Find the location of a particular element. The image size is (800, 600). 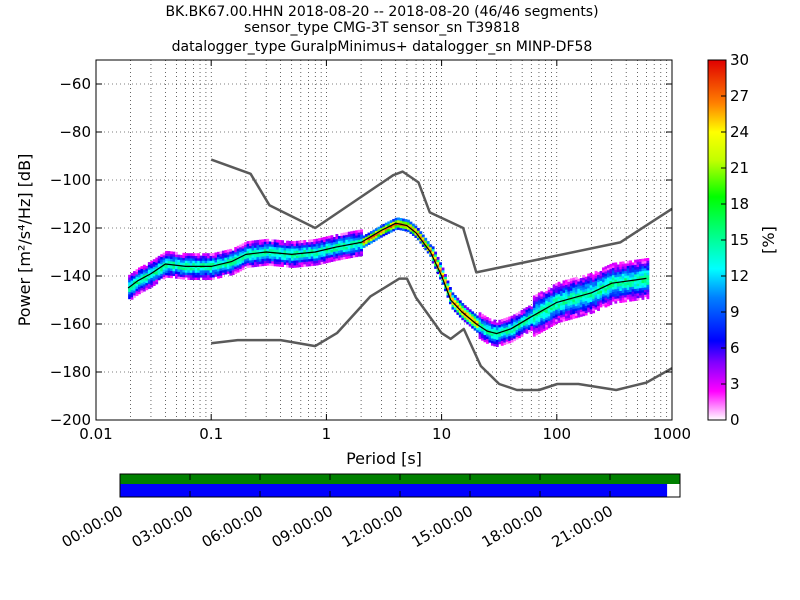

coverage-time-label: 06:00:00 is located at coordinates (232, 526).